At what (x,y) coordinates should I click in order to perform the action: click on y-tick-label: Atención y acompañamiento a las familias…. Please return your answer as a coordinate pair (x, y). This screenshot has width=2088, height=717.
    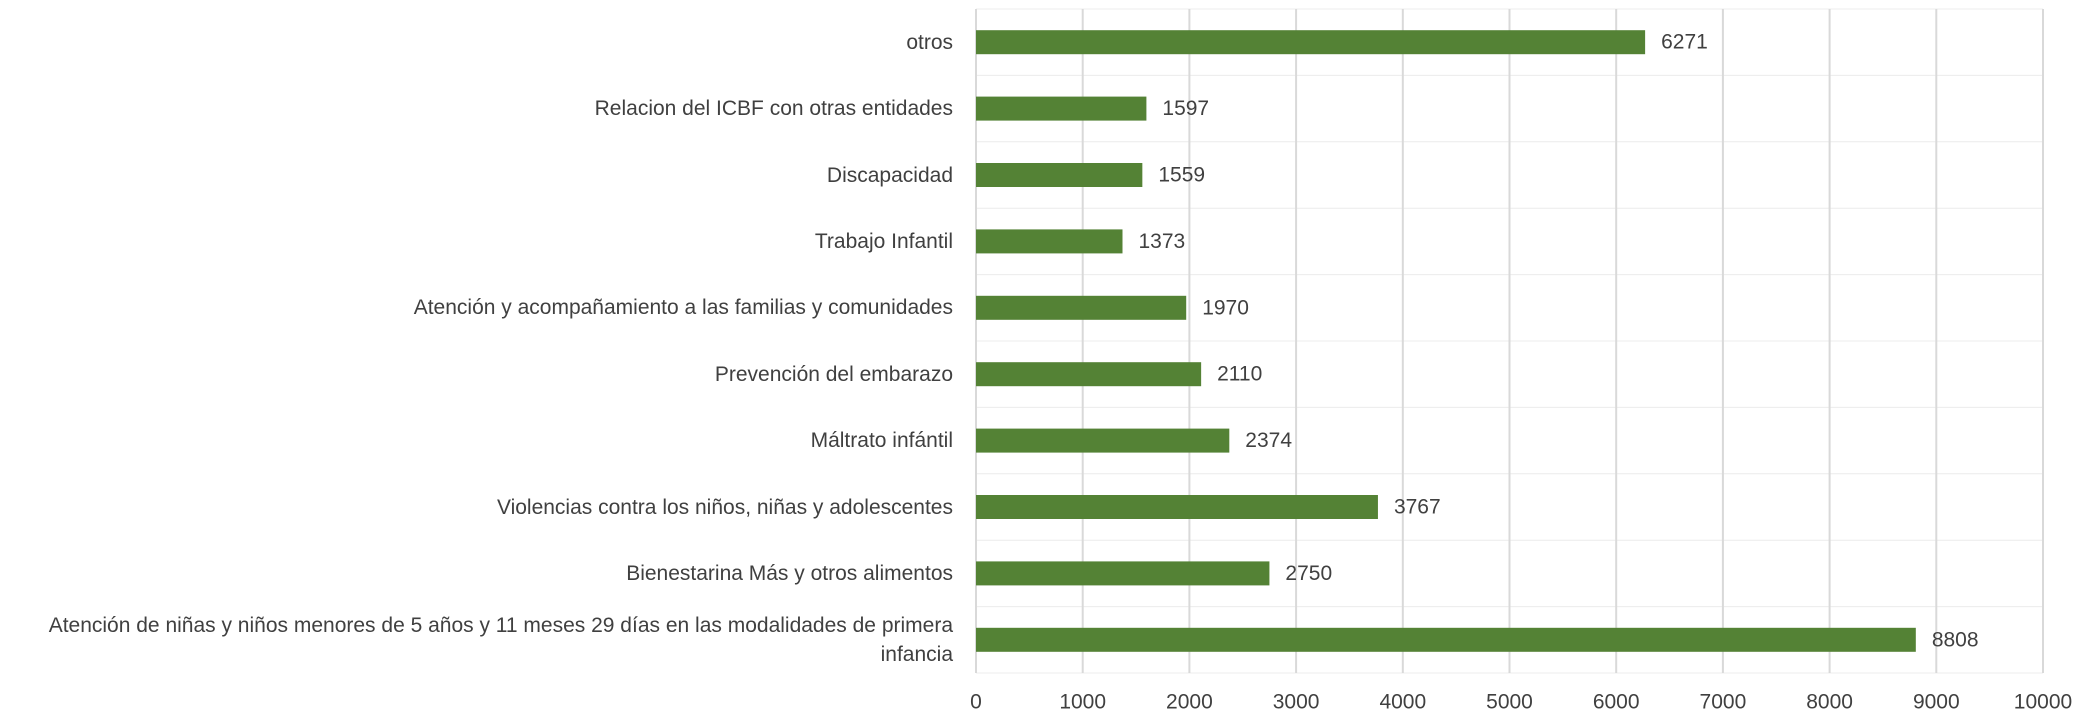
    Looking at the image, I should click on (683, 308).